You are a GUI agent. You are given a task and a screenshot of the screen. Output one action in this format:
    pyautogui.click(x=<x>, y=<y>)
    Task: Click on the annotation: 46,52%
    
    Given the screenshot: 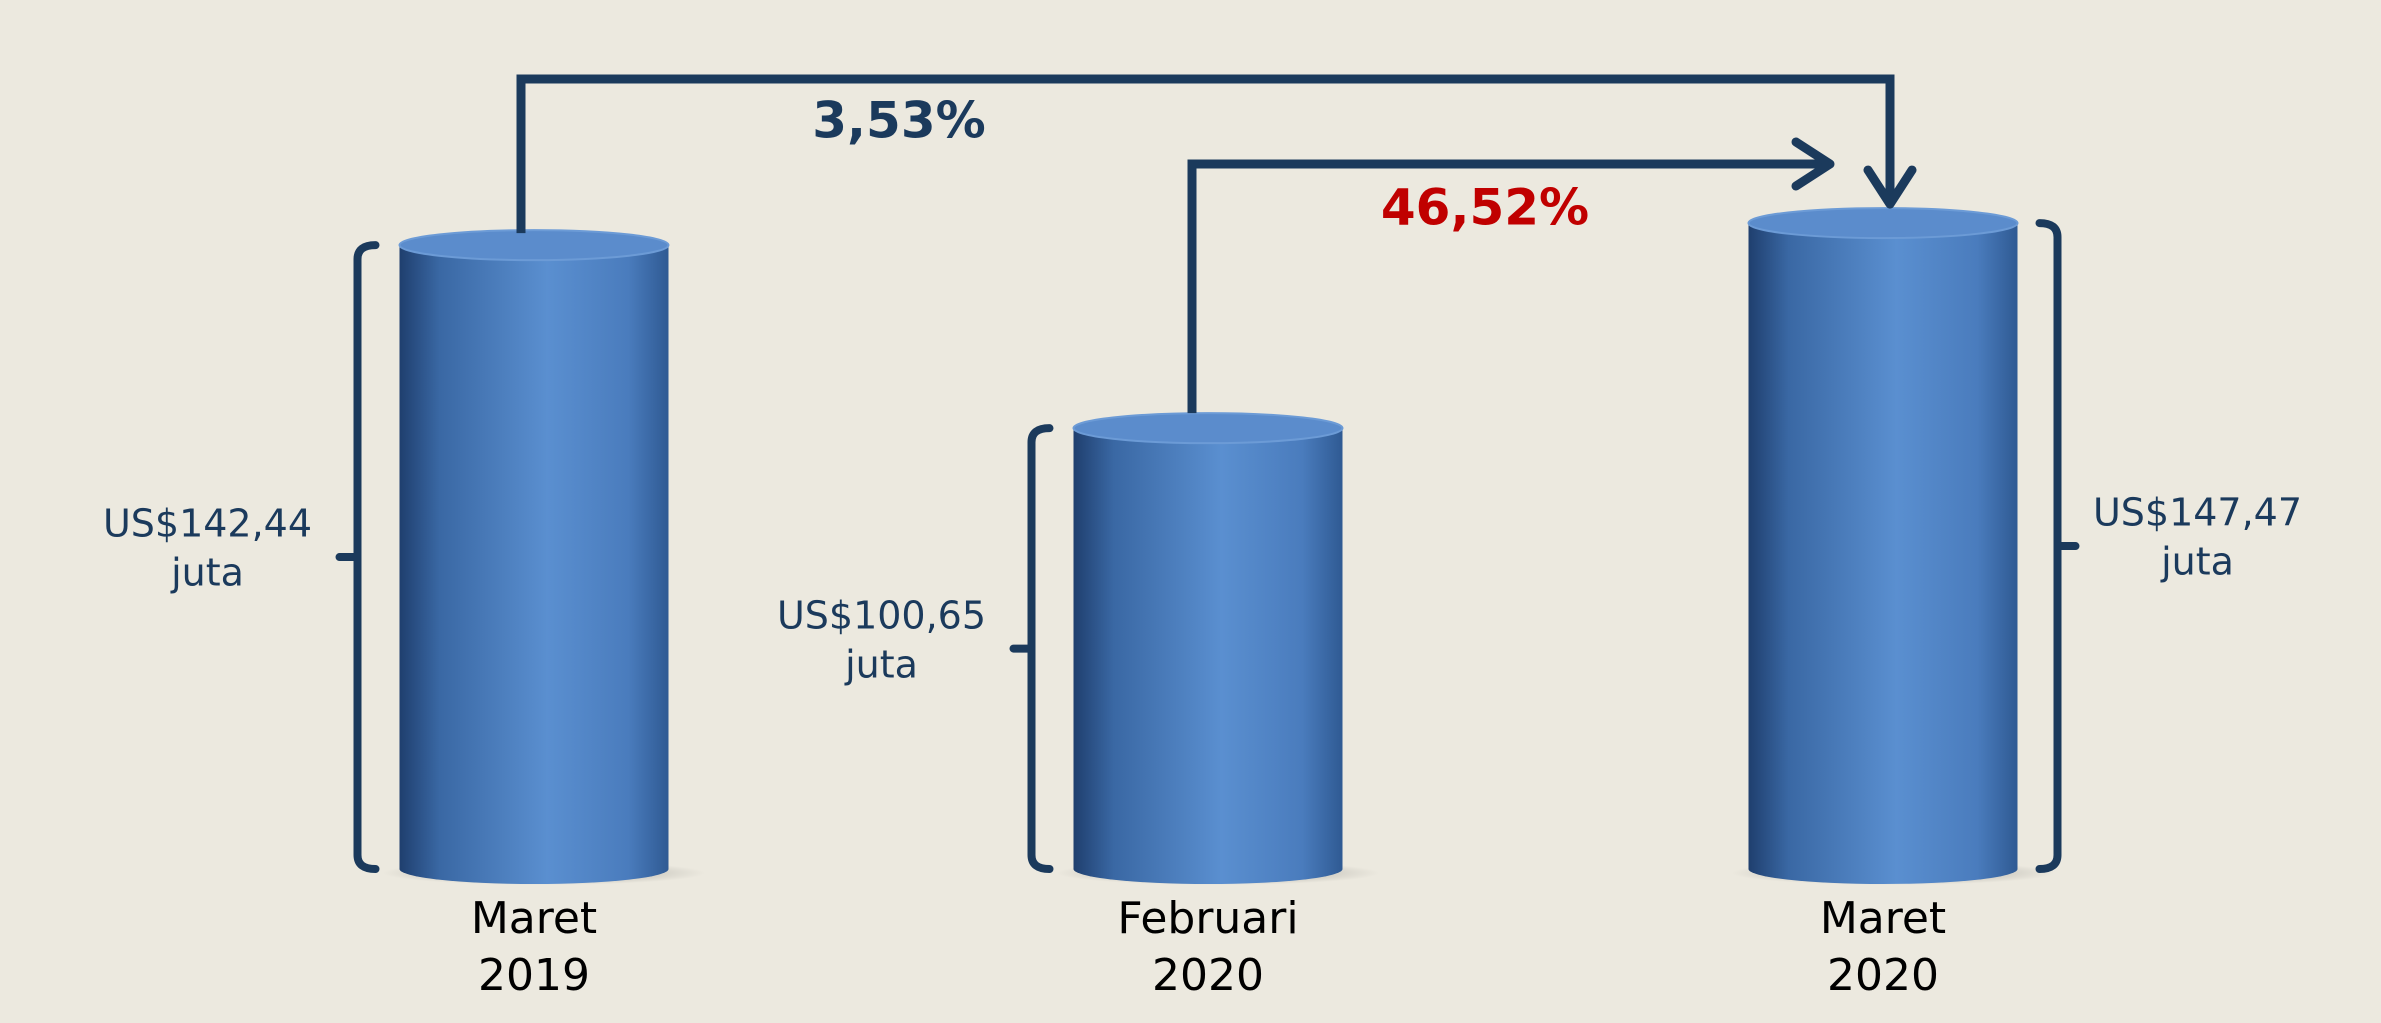 What is the action you would take?
    pyautogui.click(x=1485, y=207)
    